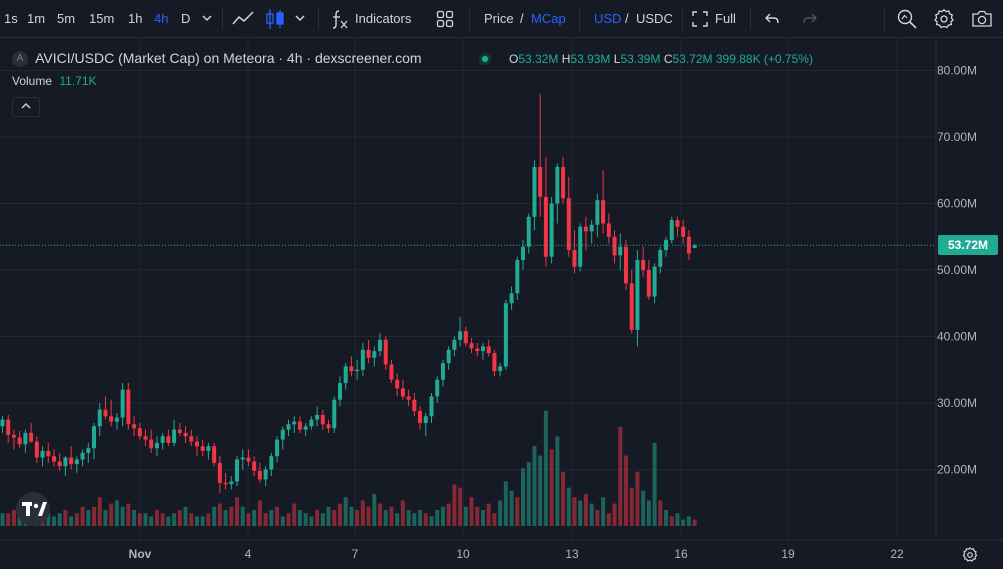 Image resolution: width=1003 pixels, height=569 pixels. What do you see at coordinates (654, 18) in the screenshot?
I see `usdc-toggle: USDC` at bounding box center [654, 18].